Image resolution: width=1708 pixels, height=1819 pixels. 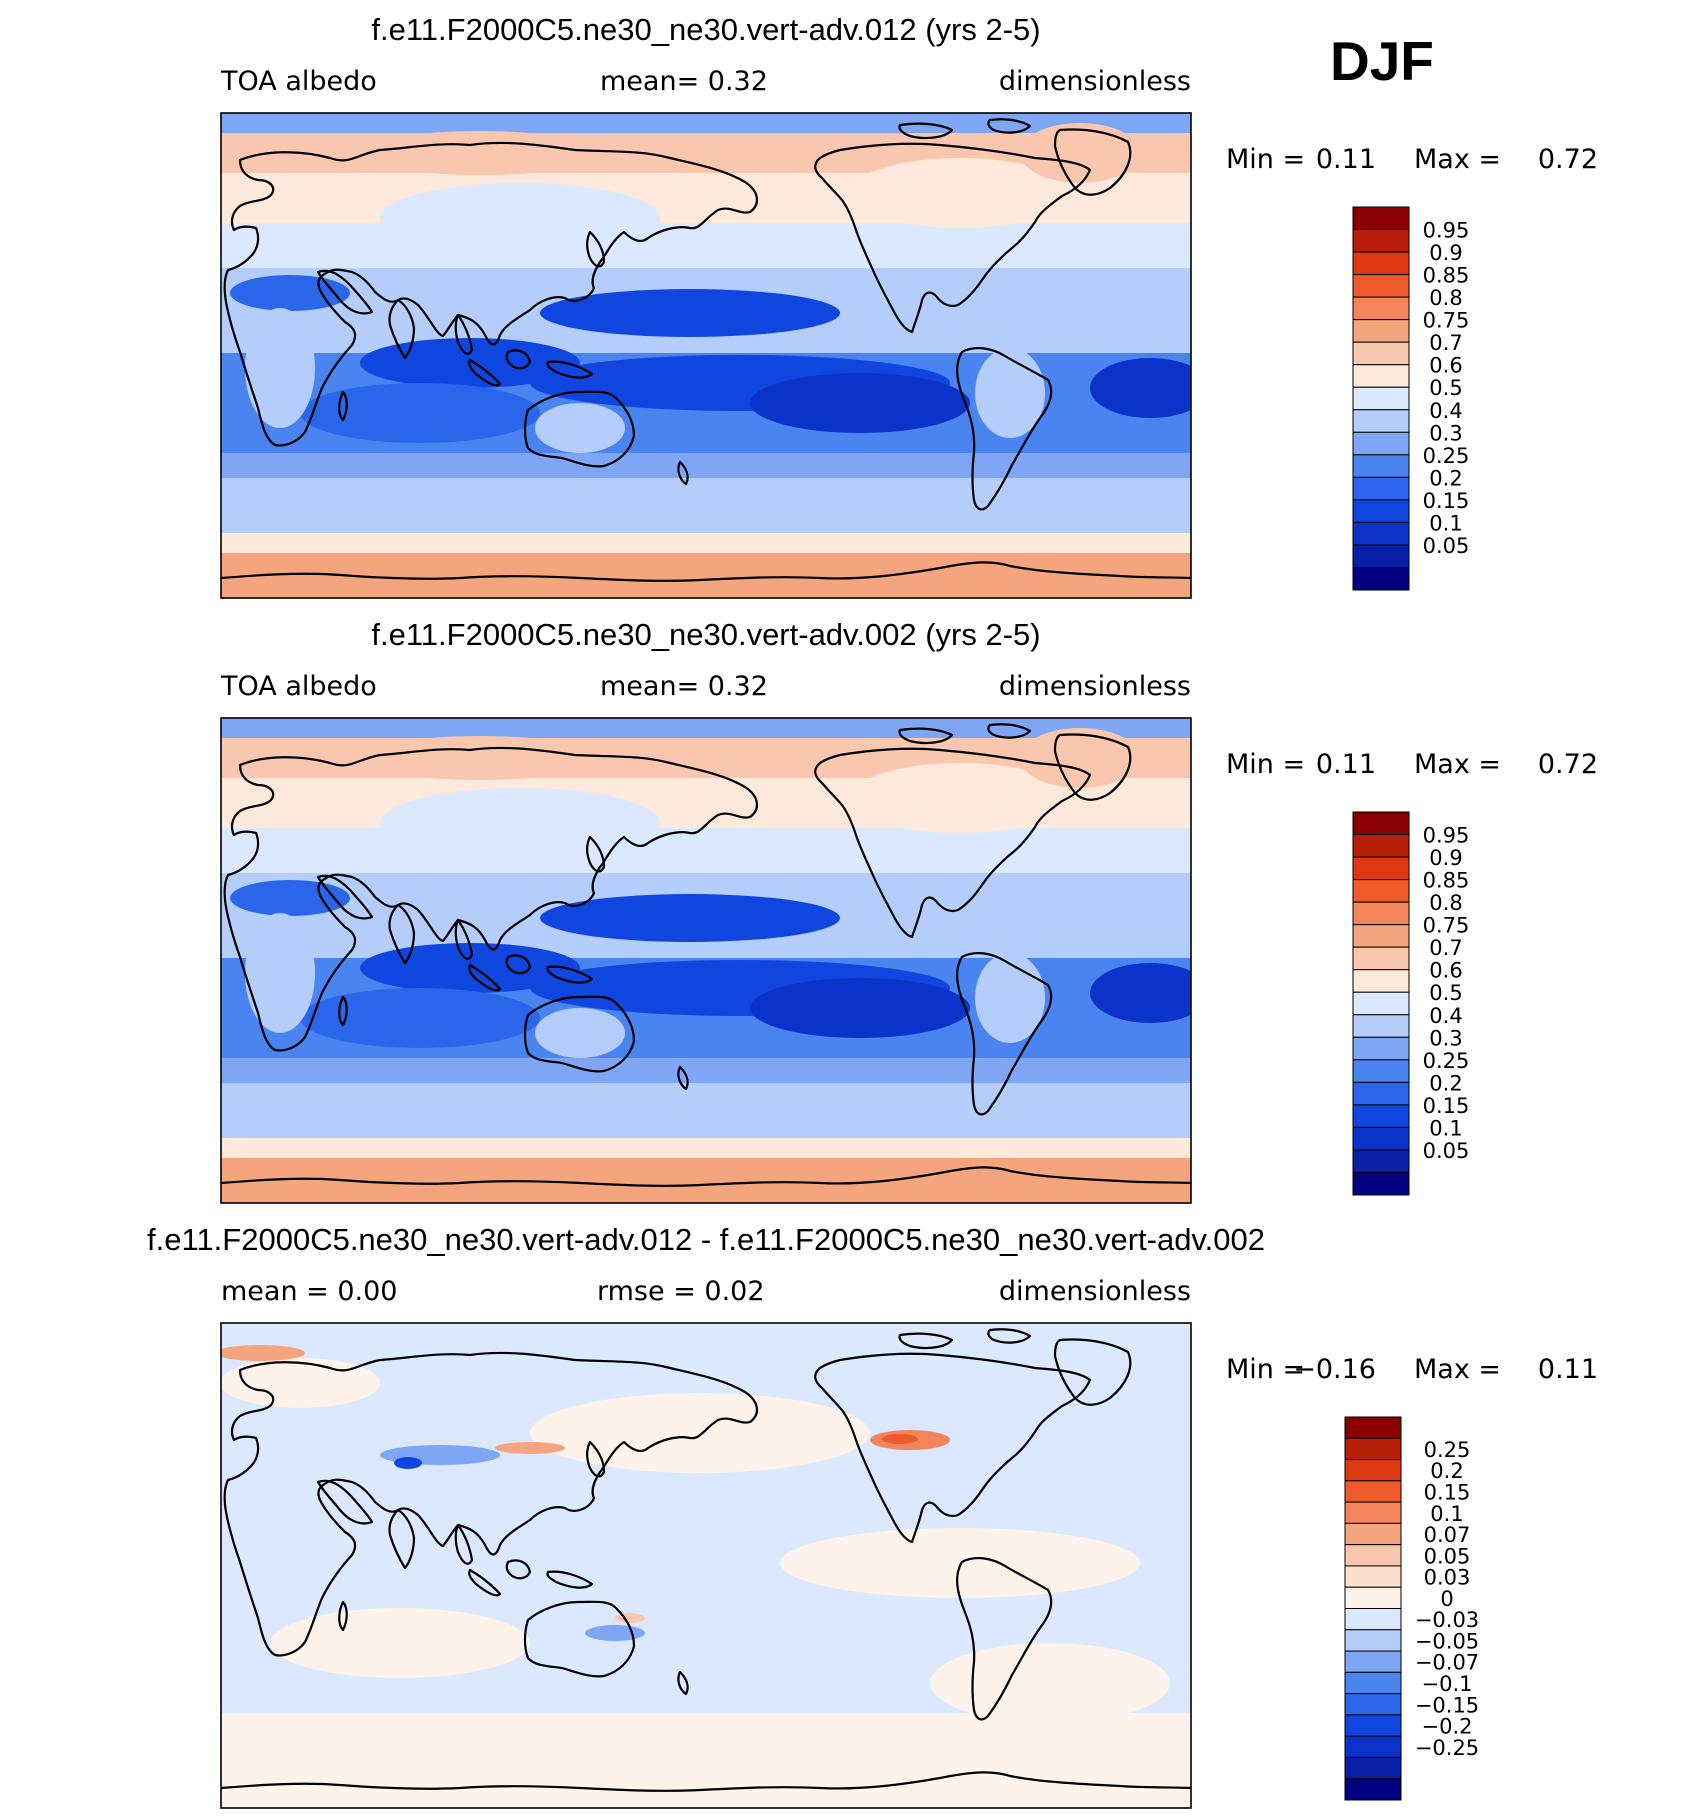 What do you see at coordinates (684, 686) in the screenshot?
I see `panel-center-label: mean= 0.32` at bounding box center [684, 686].